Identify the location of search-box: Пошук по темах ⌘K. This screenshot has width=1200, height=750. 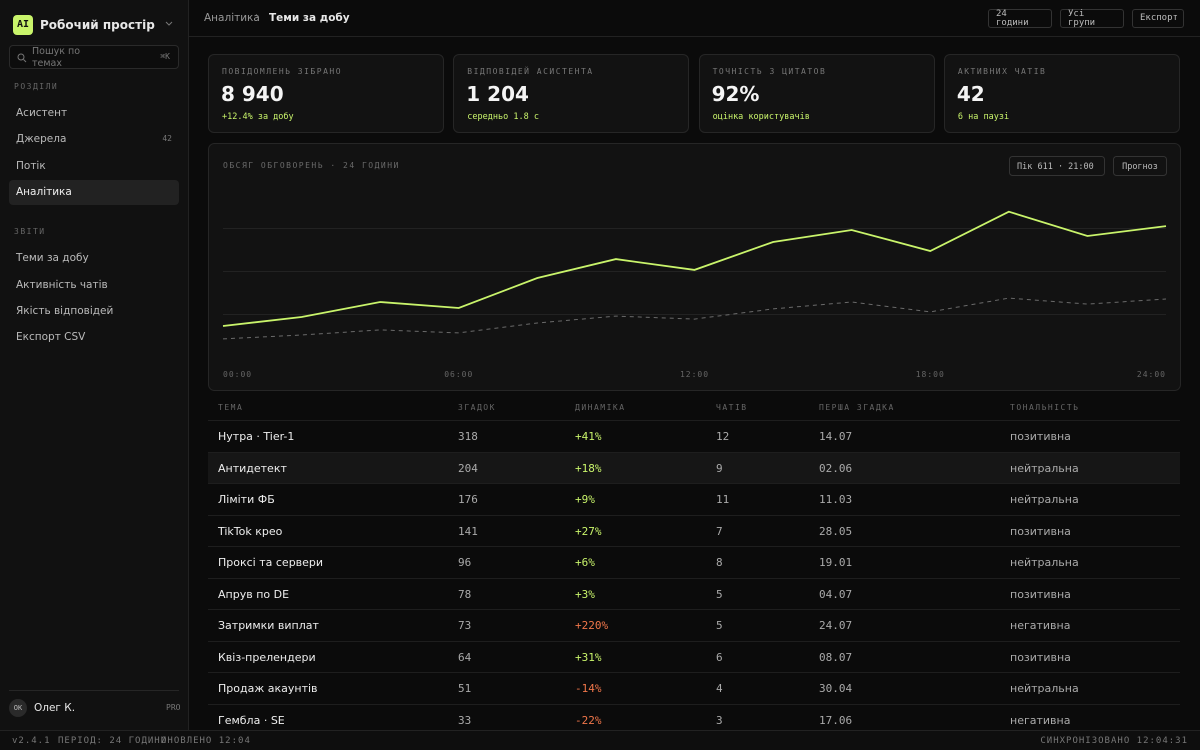
(94, 57).